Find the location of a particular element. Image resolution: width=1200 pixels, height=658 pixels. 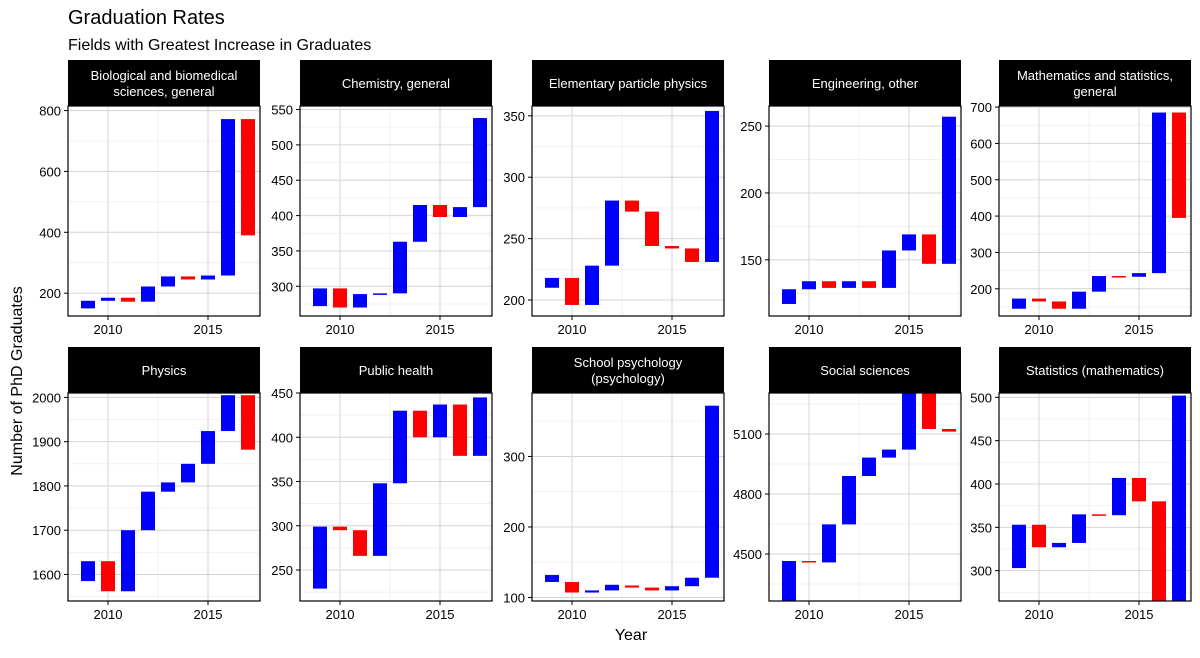

y-tick-label: 2000 is located at coordinates (46, 397).